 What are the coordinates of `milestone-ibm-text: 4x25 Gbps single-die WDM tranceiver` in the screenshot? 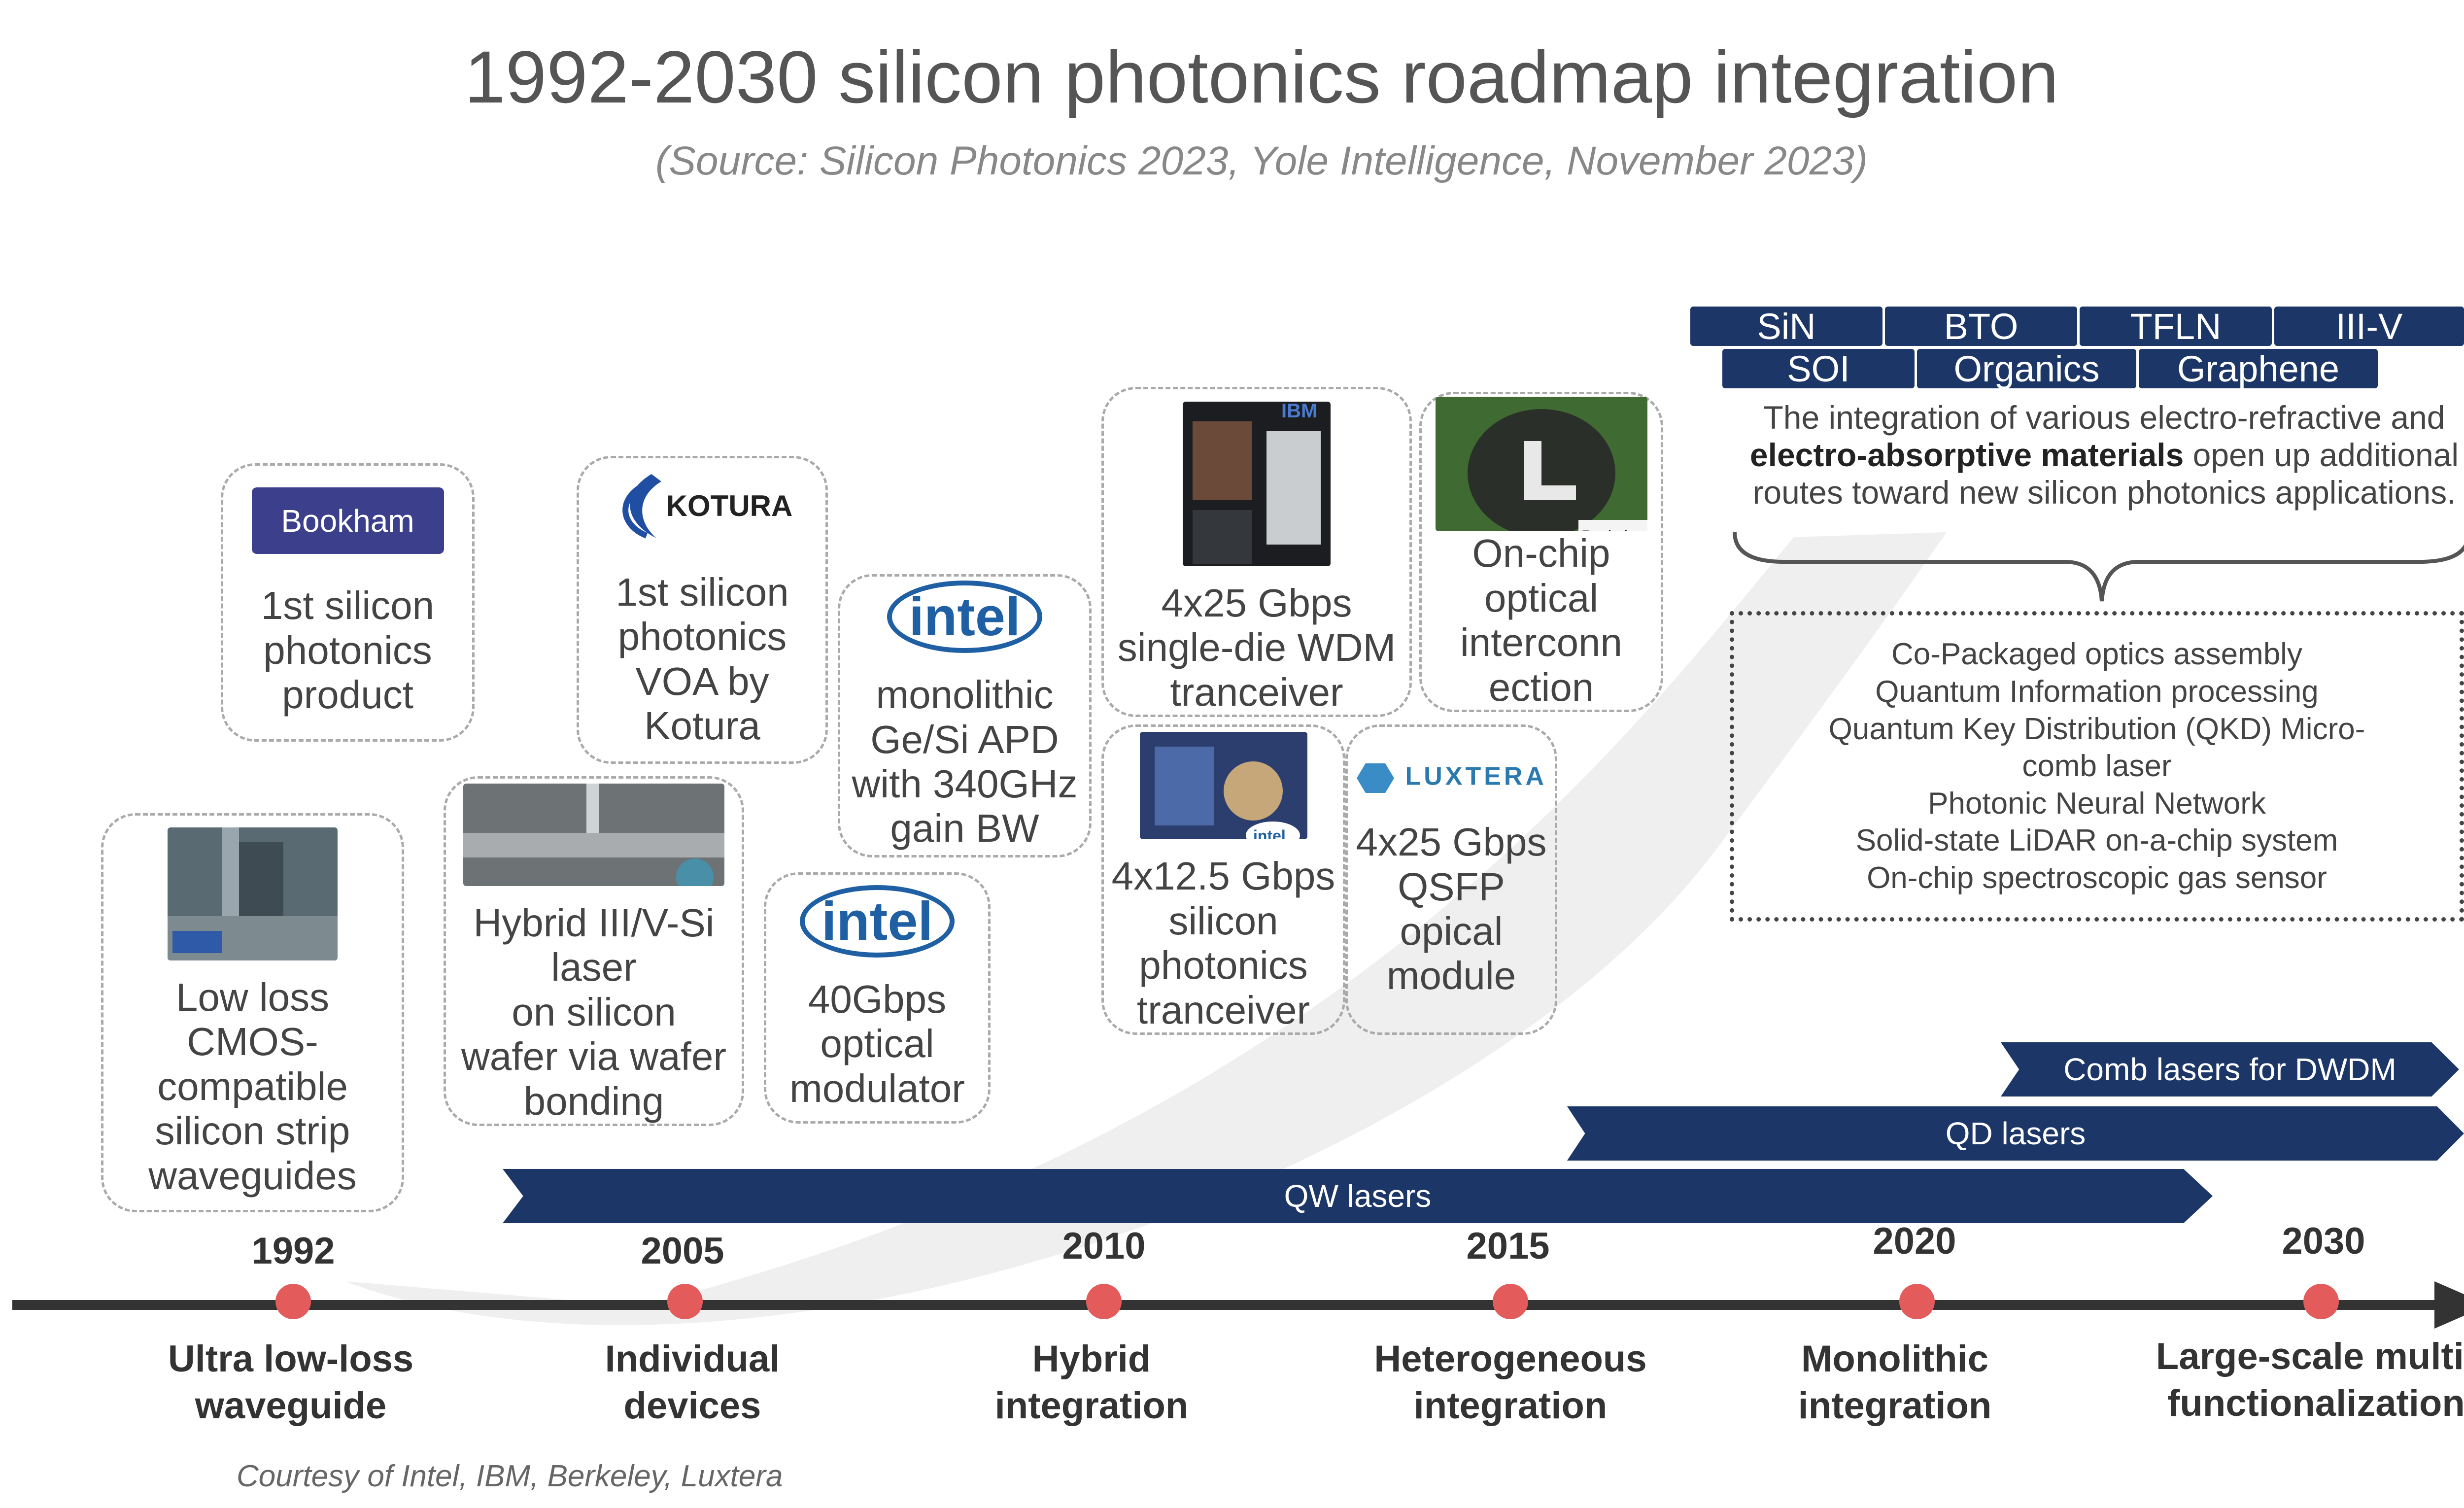 It's located at (1256, 648).